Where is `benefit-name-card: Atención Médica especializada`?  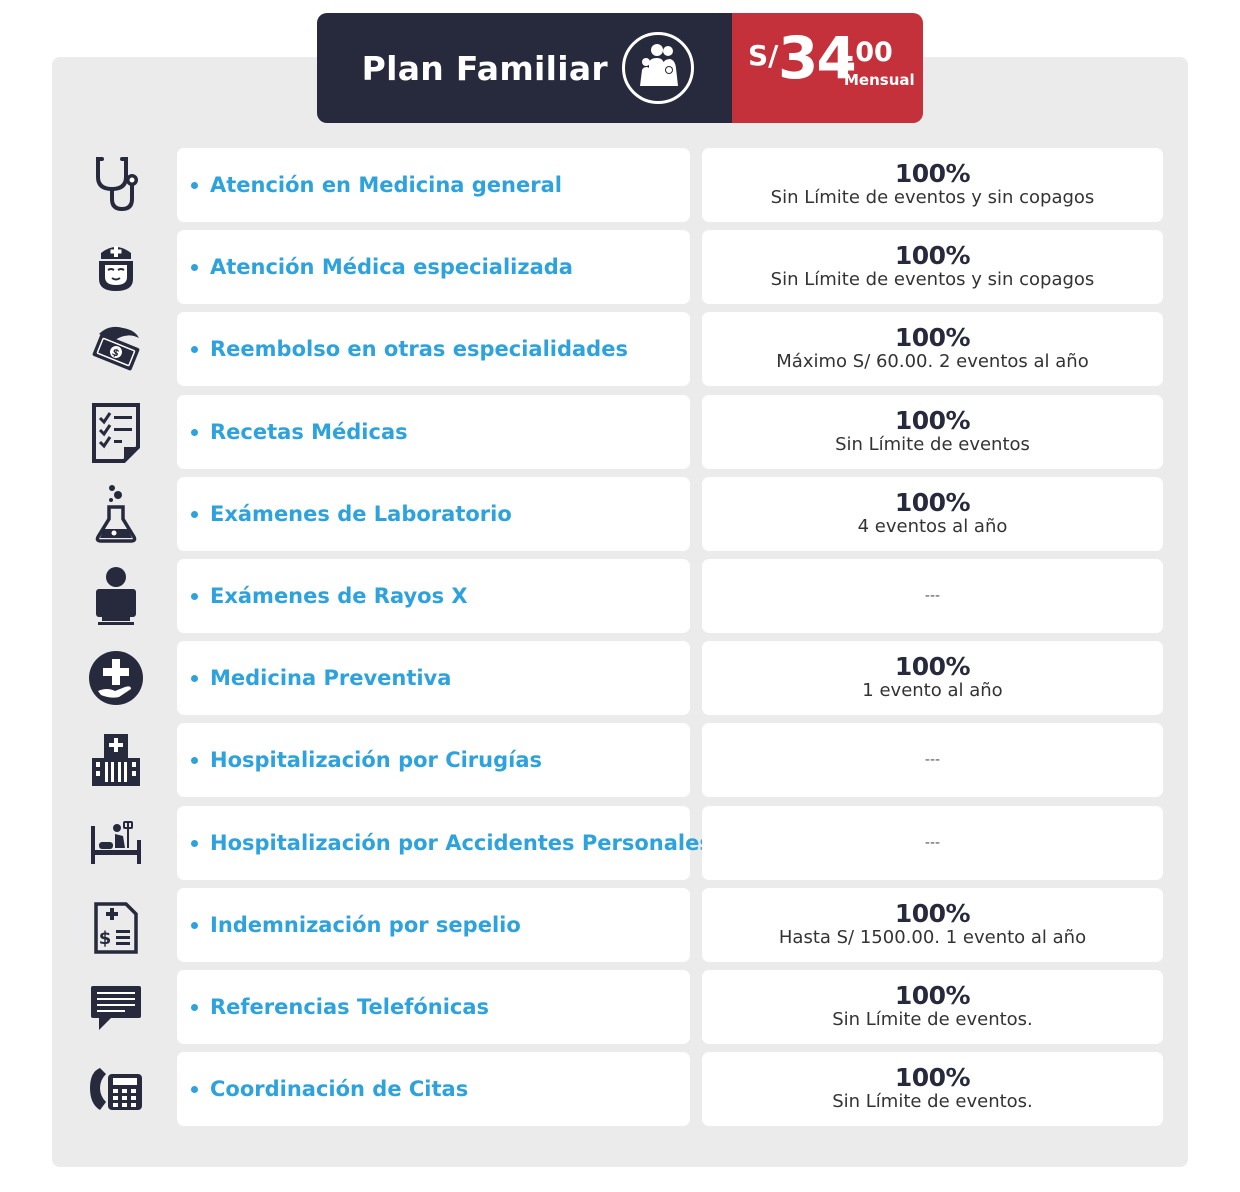
benefit-name-card: Atención Médica especializada is located at coordinates (433, 267).